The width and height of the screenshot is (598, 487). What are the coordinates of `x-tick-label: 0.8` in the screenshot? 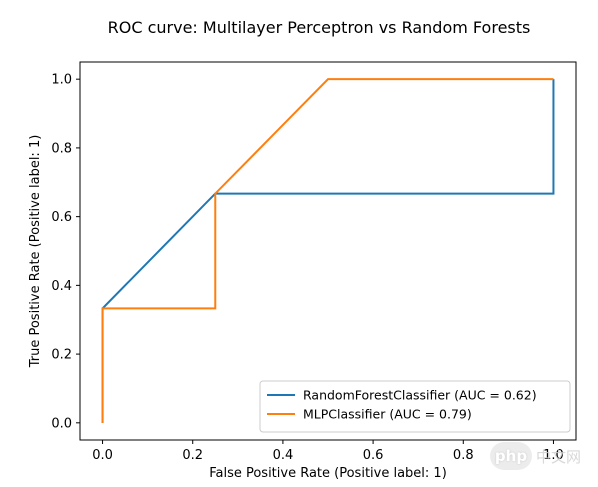 It's located at (463, 455).